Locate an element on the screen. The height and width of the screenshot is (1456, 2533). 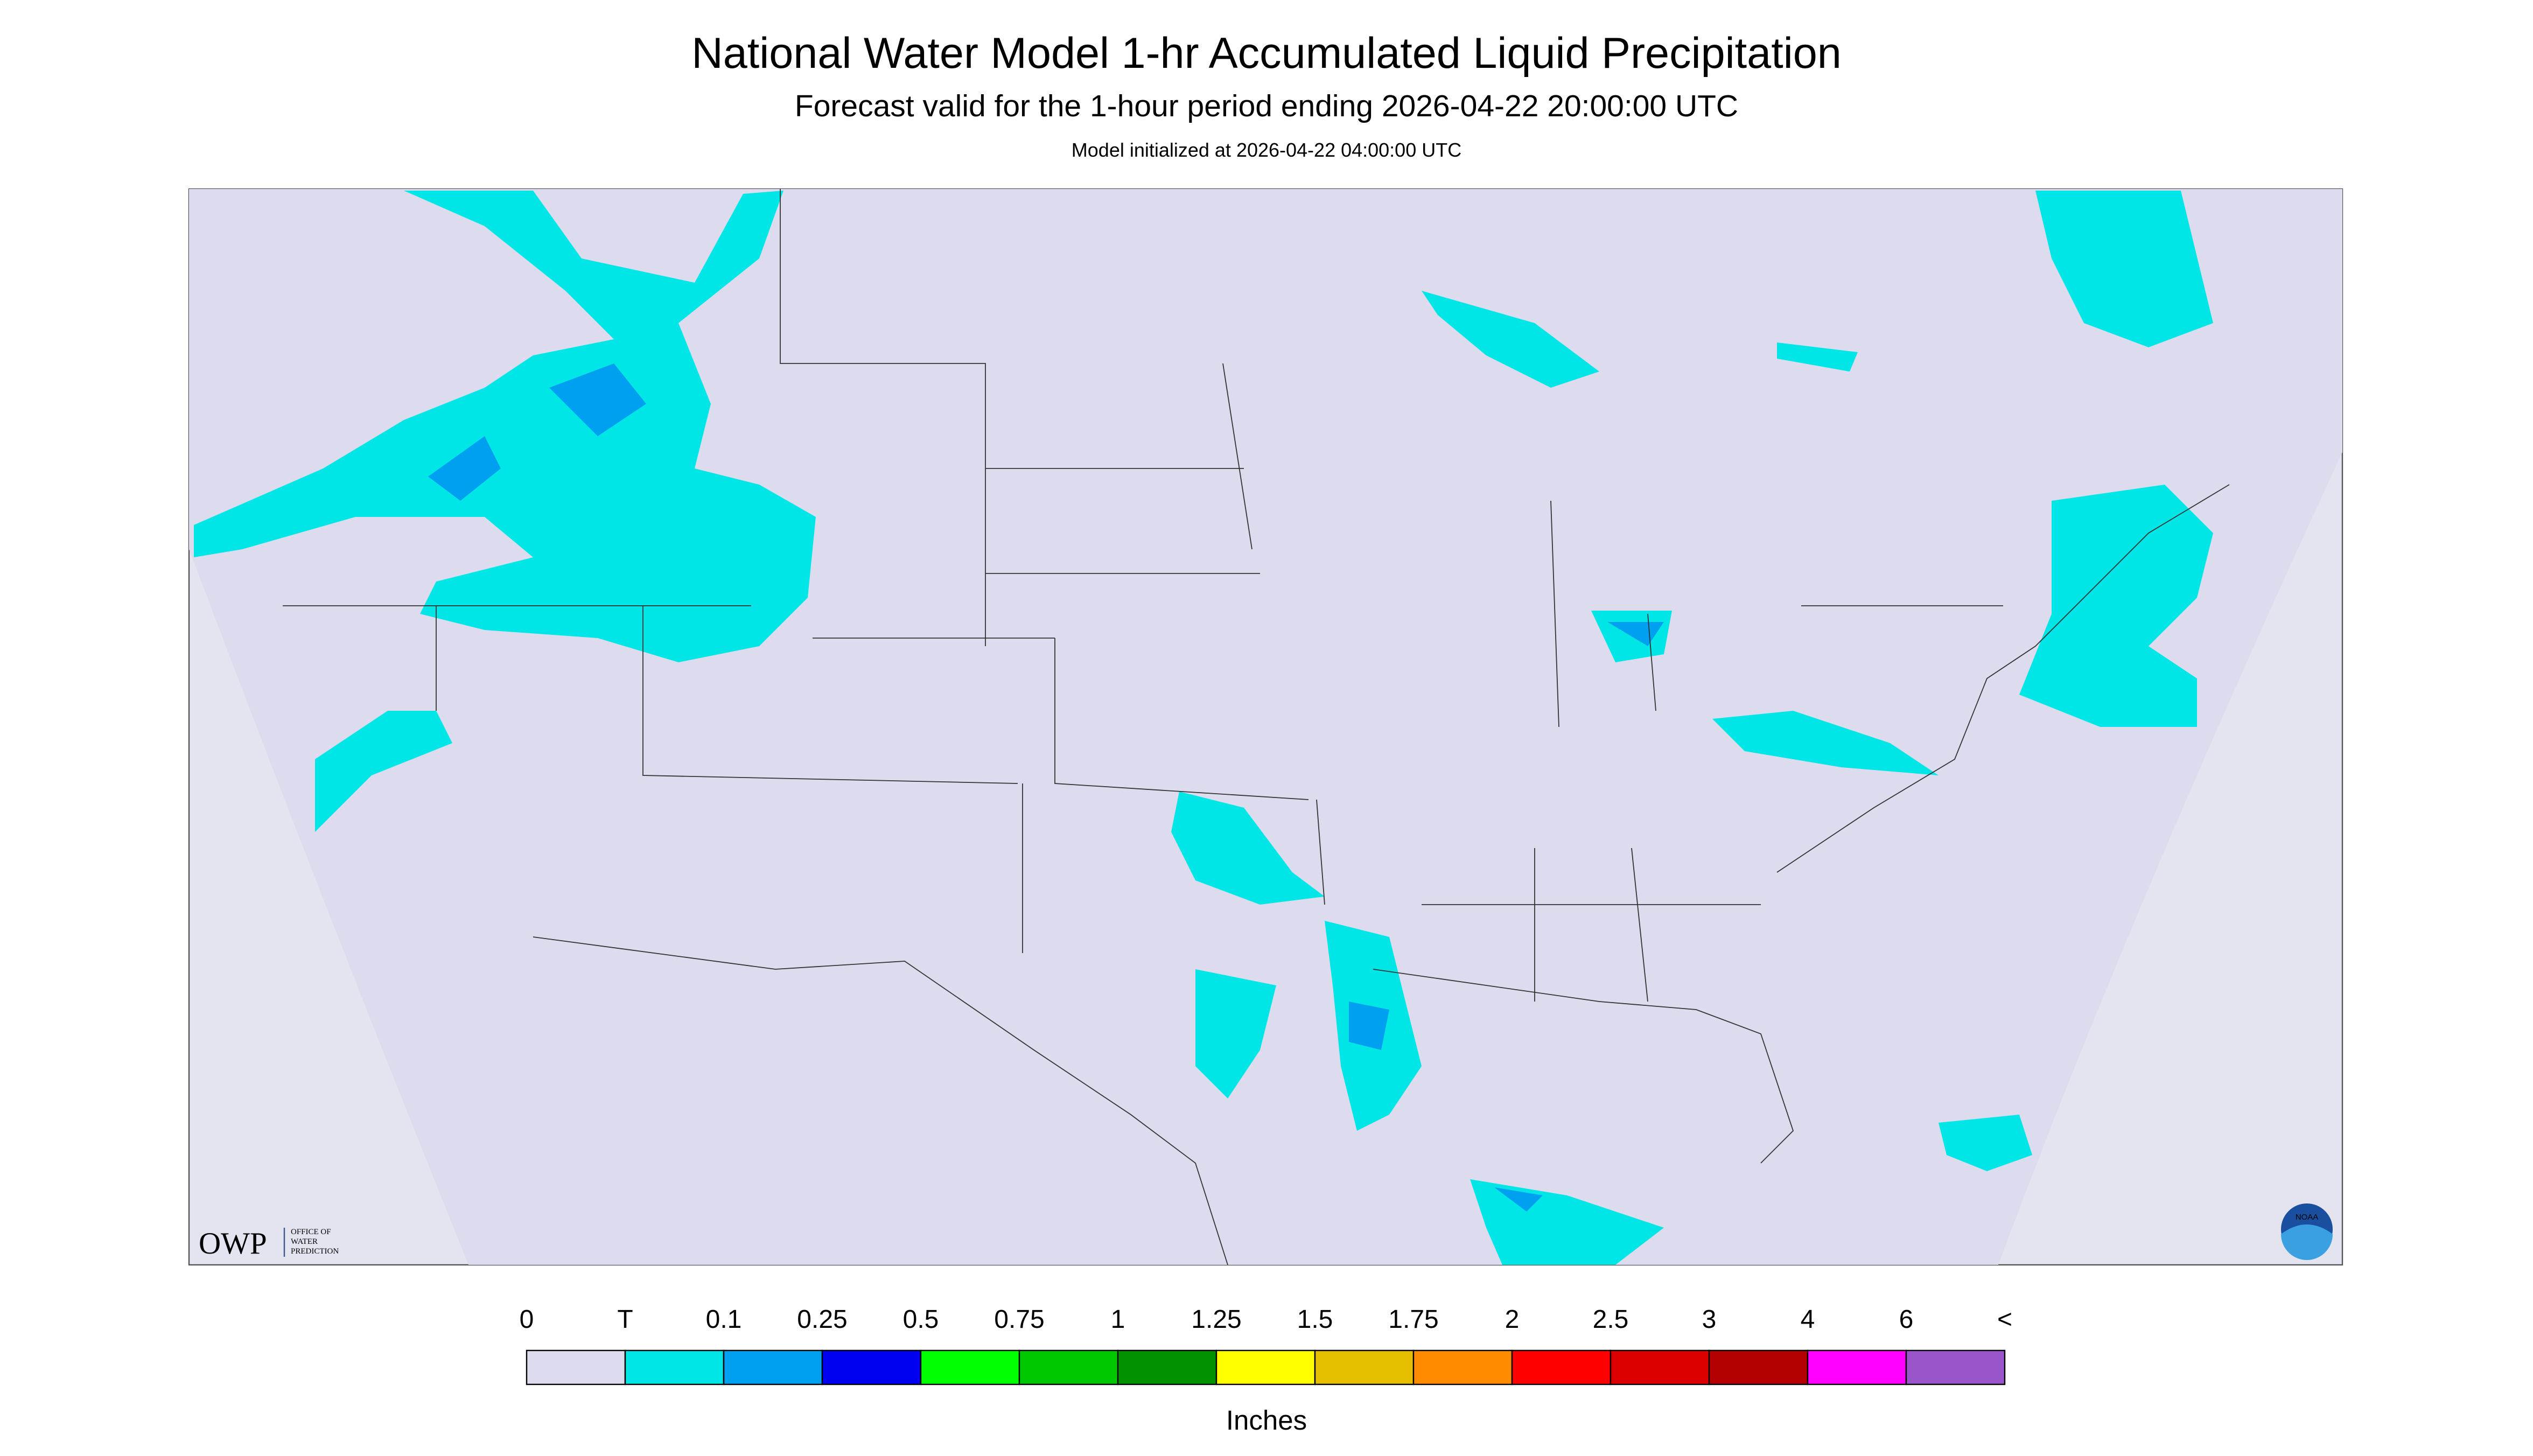
colorbar-label: 6 is located at coordinates (1907, 1319).